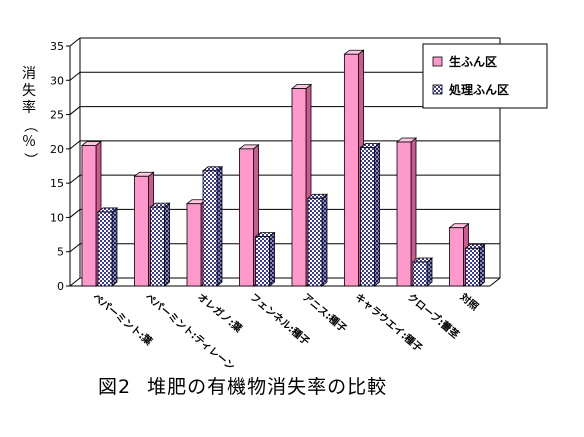  What do you see at coordinates (437, 61) in the screenshot?
I see `legend-swatch-raw` at bounding box center [437, 61].